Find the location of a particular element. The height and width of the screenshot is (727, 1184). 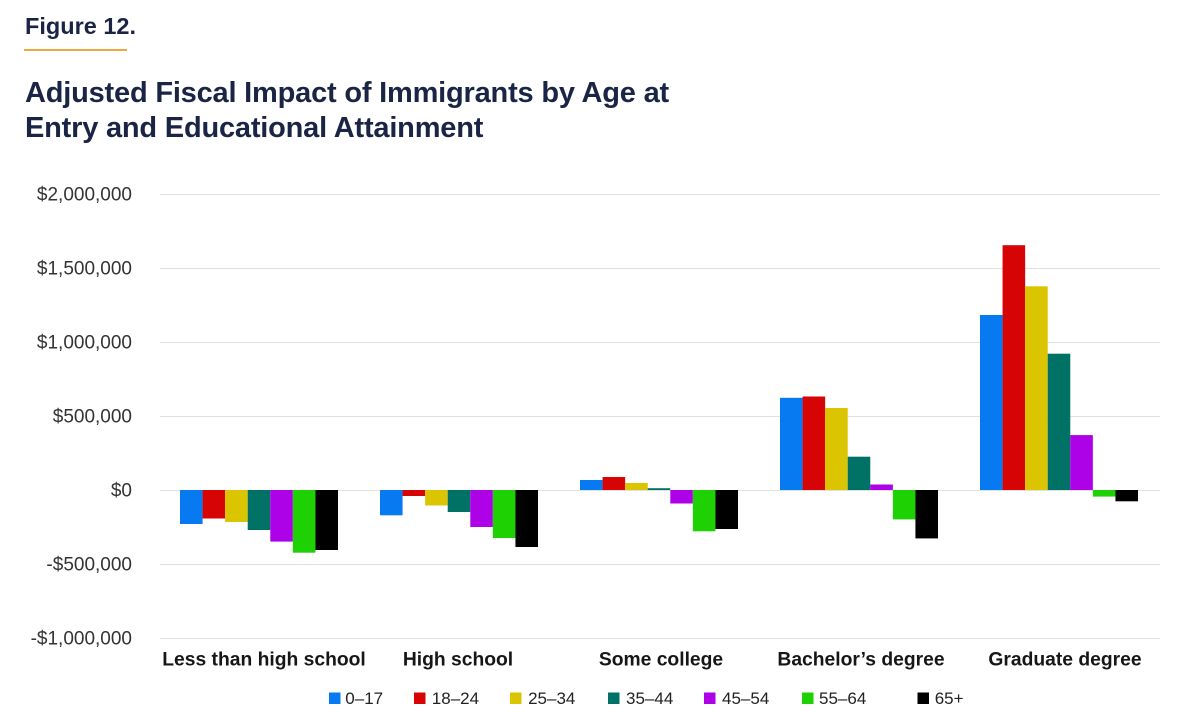

svg-text: 65+ is located at coordinates (949, 698).